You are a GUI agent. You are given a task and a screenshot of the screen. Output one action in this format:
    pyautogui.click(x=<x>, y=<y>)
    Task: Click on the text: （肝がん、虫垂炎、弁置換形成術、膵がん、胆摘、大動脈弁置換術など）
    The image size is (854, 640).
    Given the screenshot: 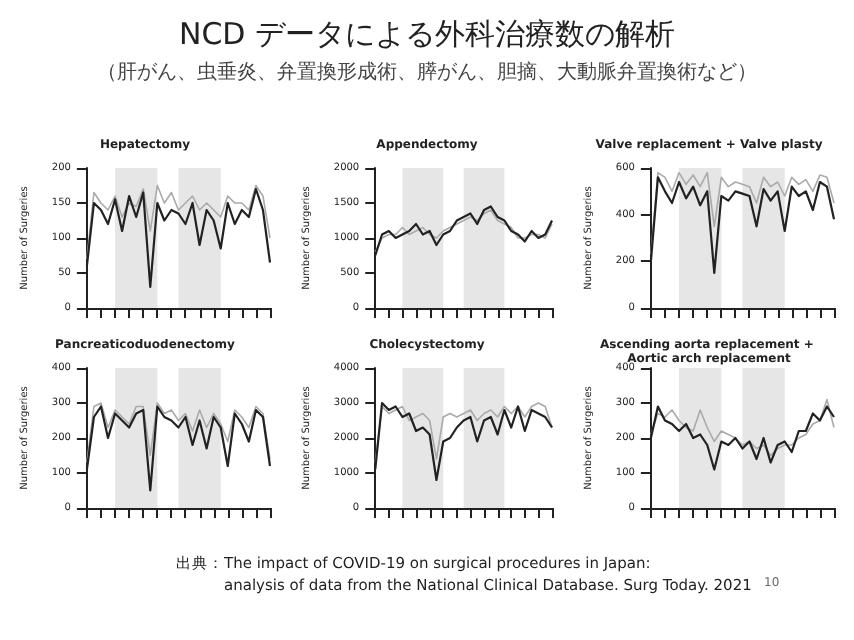 What is the action you would take?
    pyautogui.click(x=427, y=72)
    